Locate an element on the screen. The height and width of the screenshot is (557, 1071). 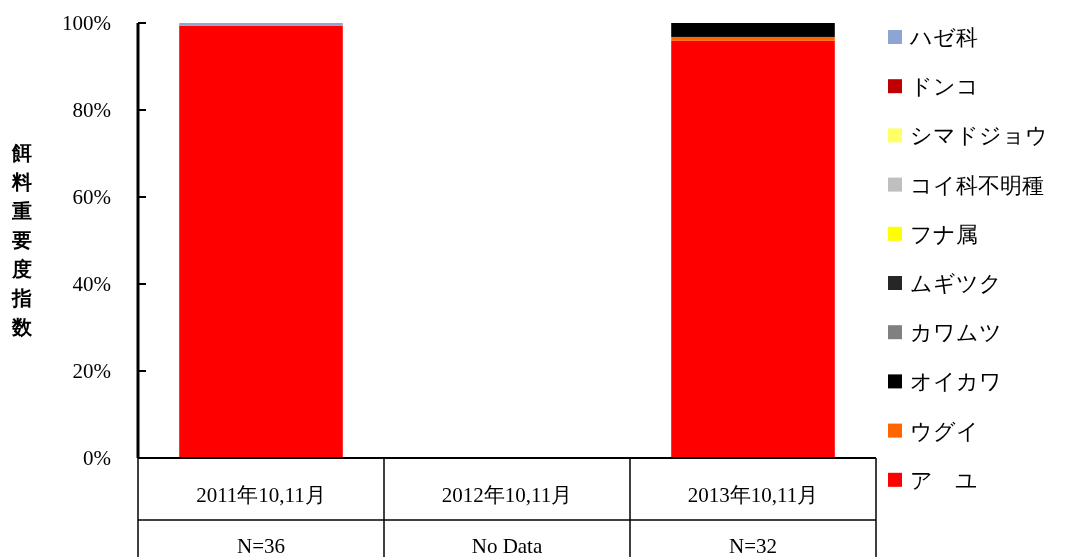
y-tick-label: 0% is located at coordinates (97, 458).